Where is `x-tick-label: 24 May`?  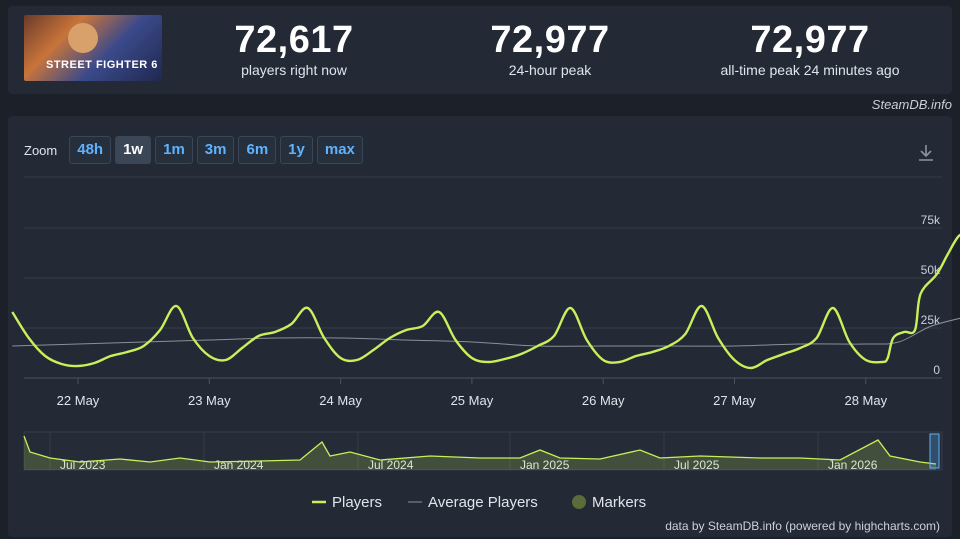
x-tick-label: 24 May is located at coordinates (340, 400).